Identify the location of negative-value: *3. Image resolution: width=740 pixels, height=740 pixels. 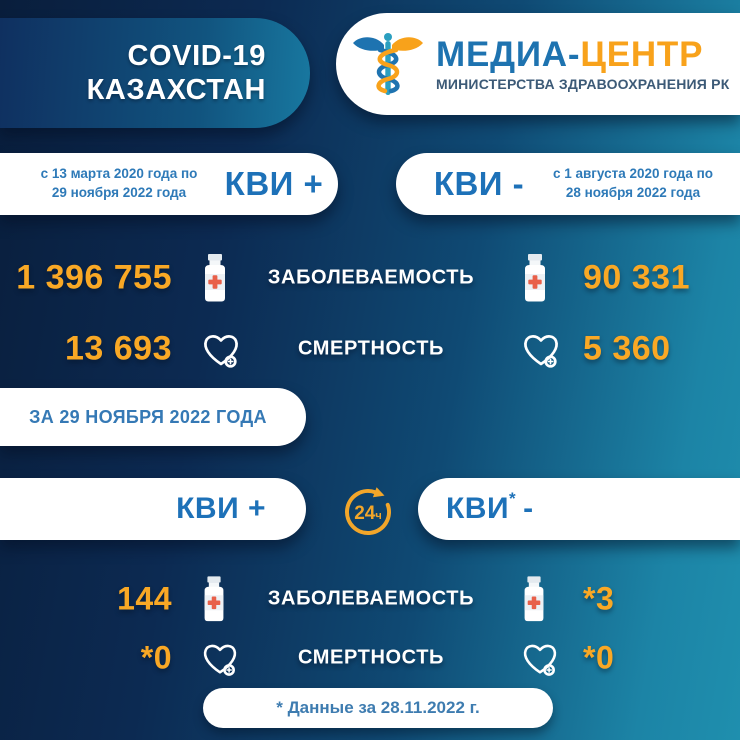
(599, 598).